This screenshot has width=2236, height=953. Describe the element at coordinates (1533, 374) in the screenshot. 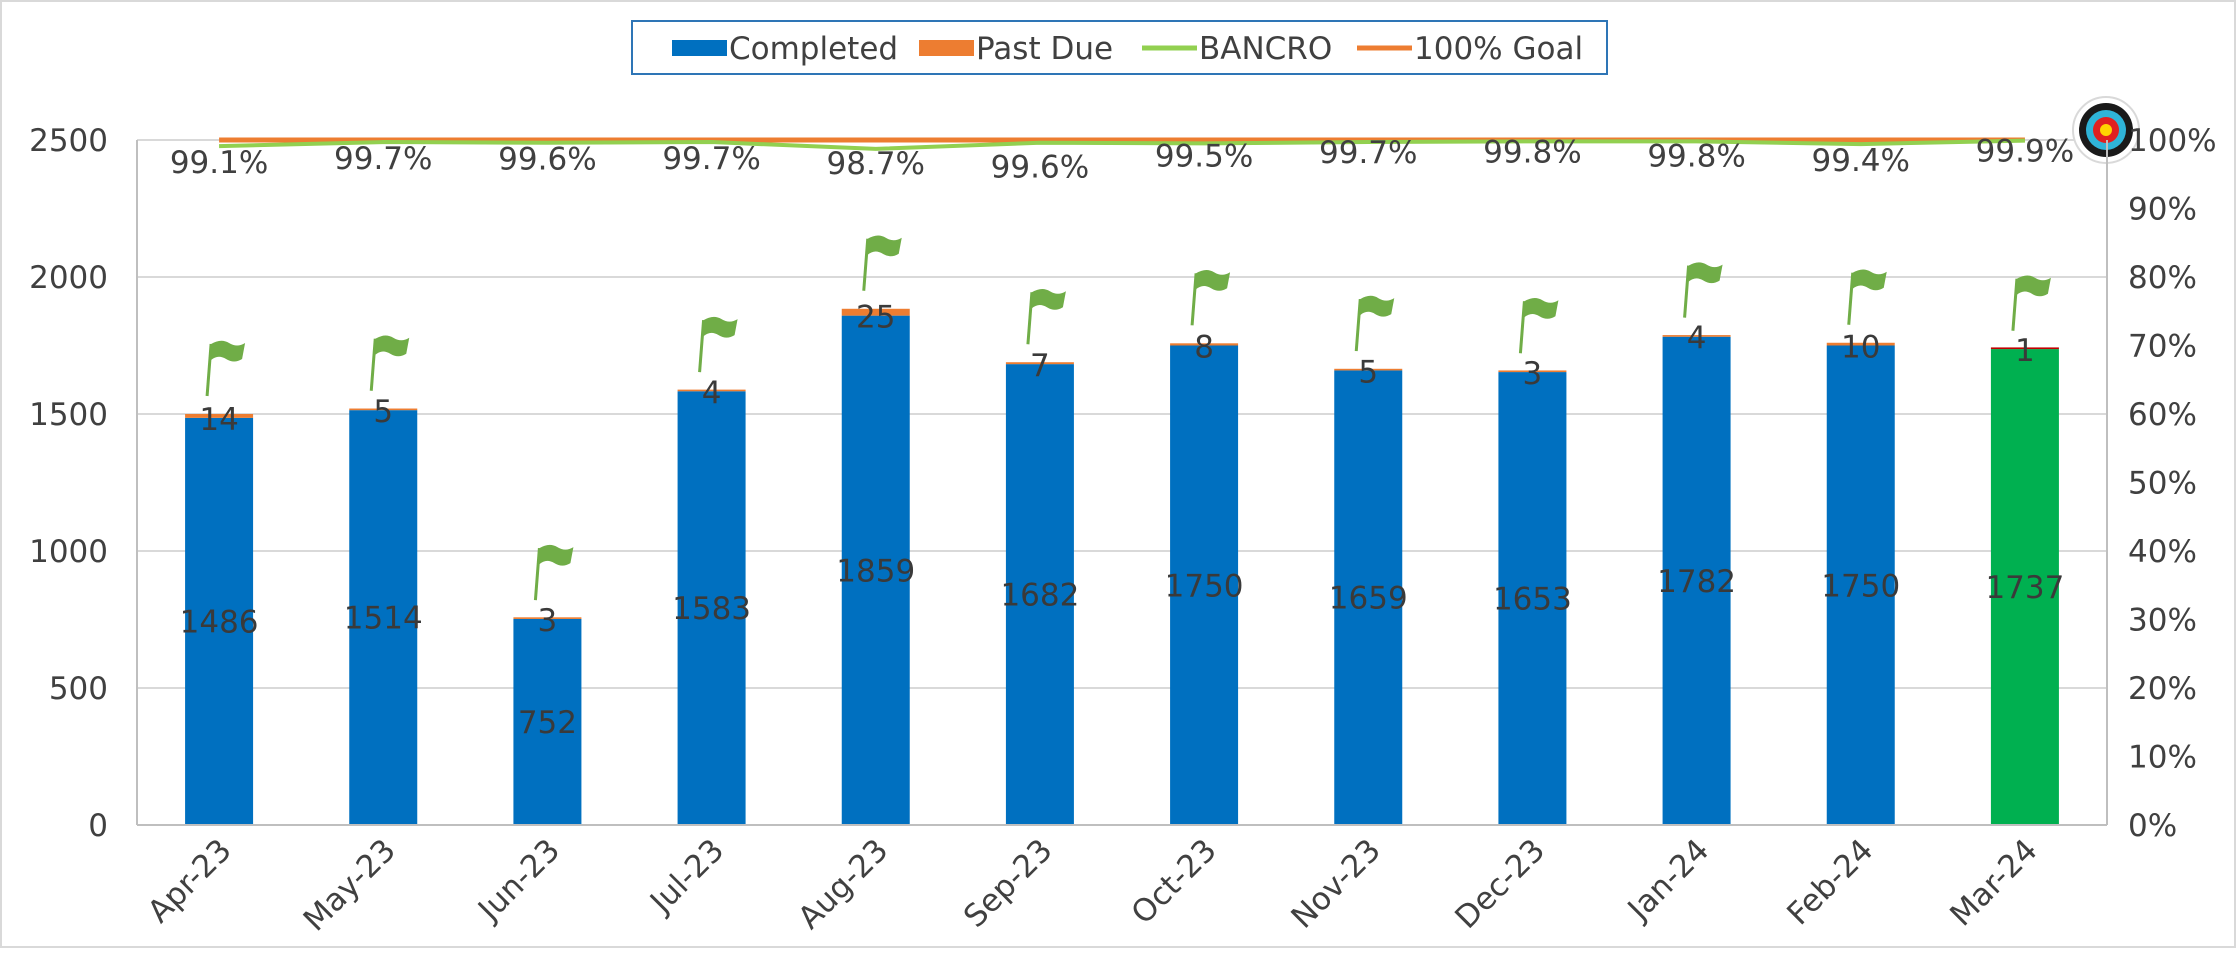

I see `past-due-data-label: 3` at that location.